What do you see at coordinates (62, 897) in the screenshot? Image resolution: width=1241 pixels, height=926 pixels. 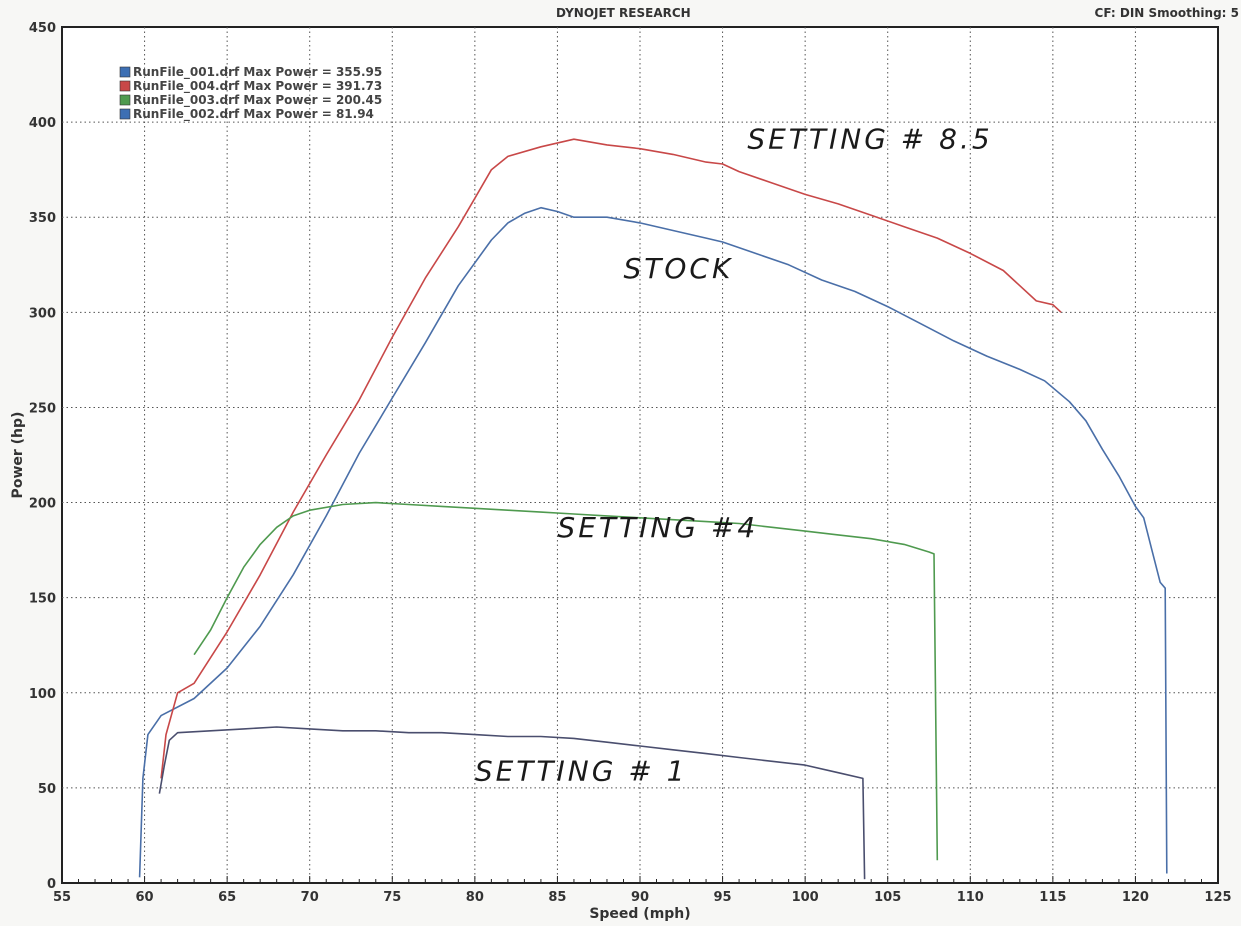 I see `x-tick-label: 55` at bounding box center [62, 897].